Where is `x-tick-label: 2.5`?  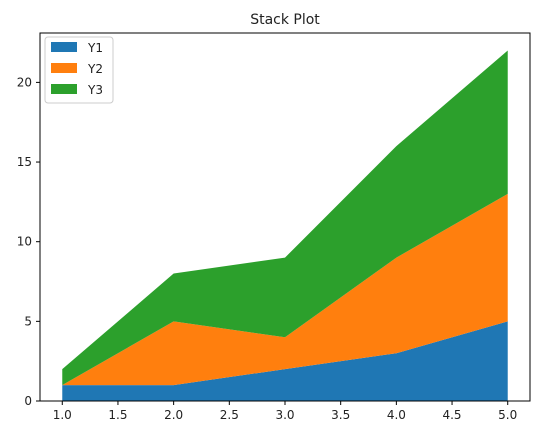 x-tick-label: 2.5 is located at coordinates (229, 415).